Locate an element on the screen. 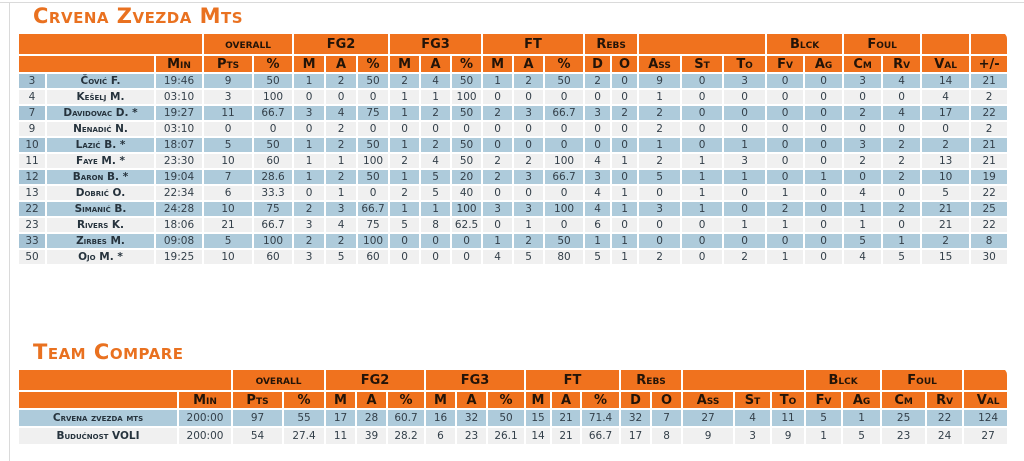 Image resolution: width=1024 pixels, height=461 pixels. column-header-rv: Rv is located at coordinates (945, 400).